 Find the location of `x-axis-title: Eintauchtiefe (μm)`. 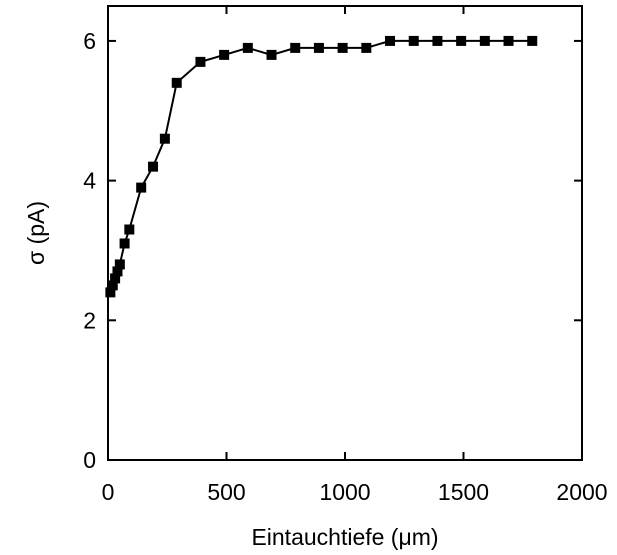

x-axis-title: Eintauchtiefe (μm) is located at coordinates (344, 537).